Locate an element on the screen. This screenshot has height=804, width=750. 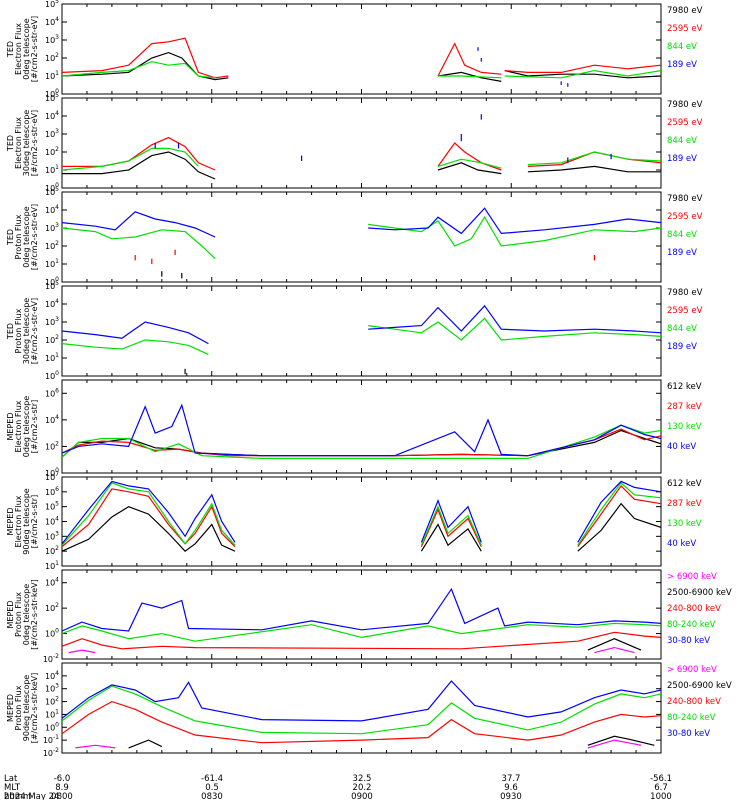
ylabel-line: Proton Flux is located at coordinates (18, 330).